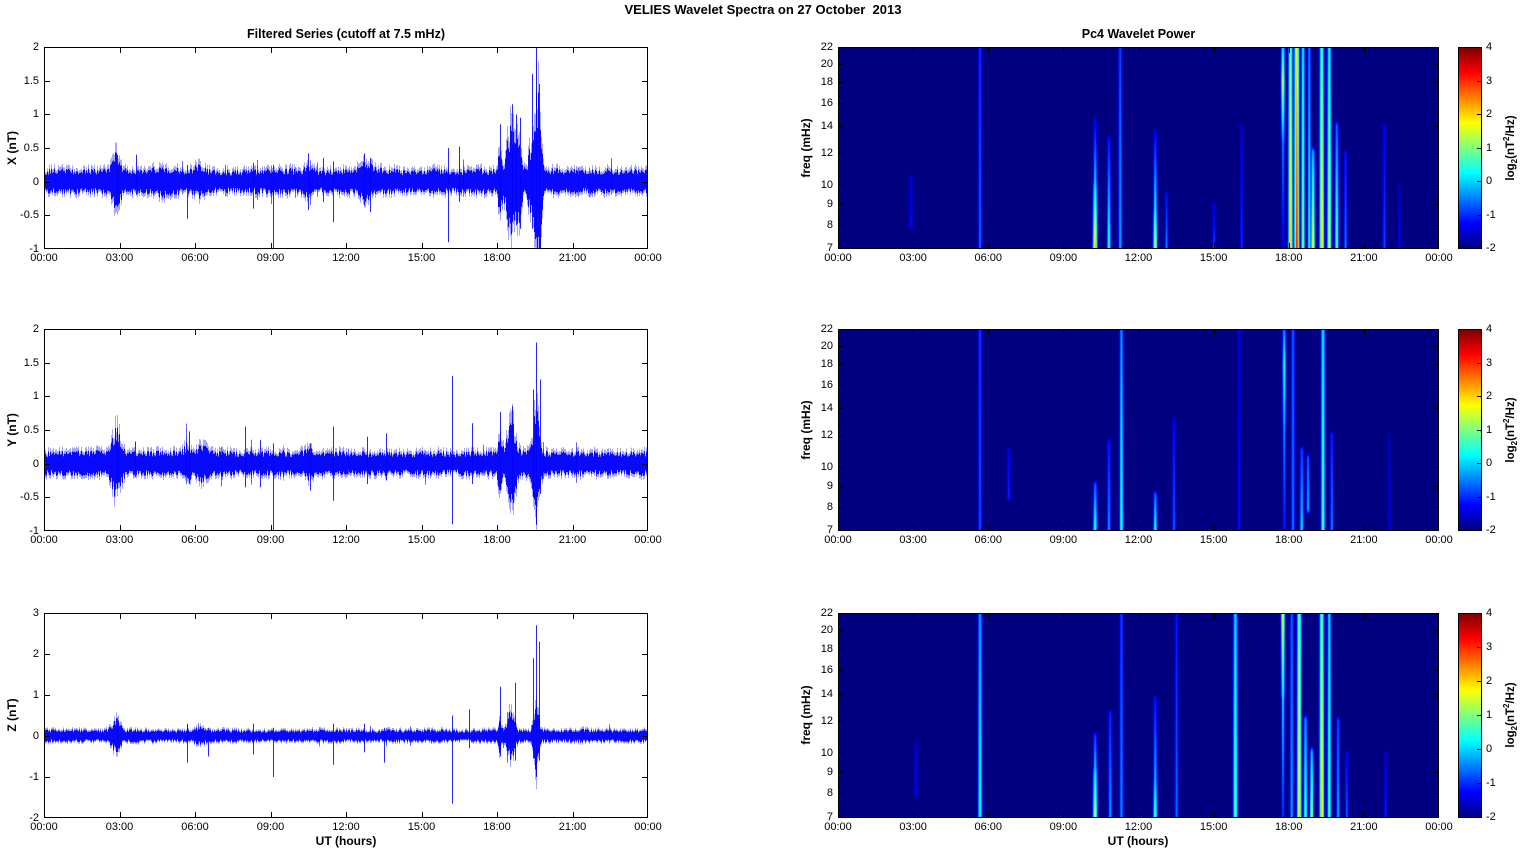 Image resolution: width=1526 pixels, height=851 pixels. What do you see at coordinates (34, 818) in the screenshot?
I see `y-tick-label: -2` at bounding box center [34, 818].